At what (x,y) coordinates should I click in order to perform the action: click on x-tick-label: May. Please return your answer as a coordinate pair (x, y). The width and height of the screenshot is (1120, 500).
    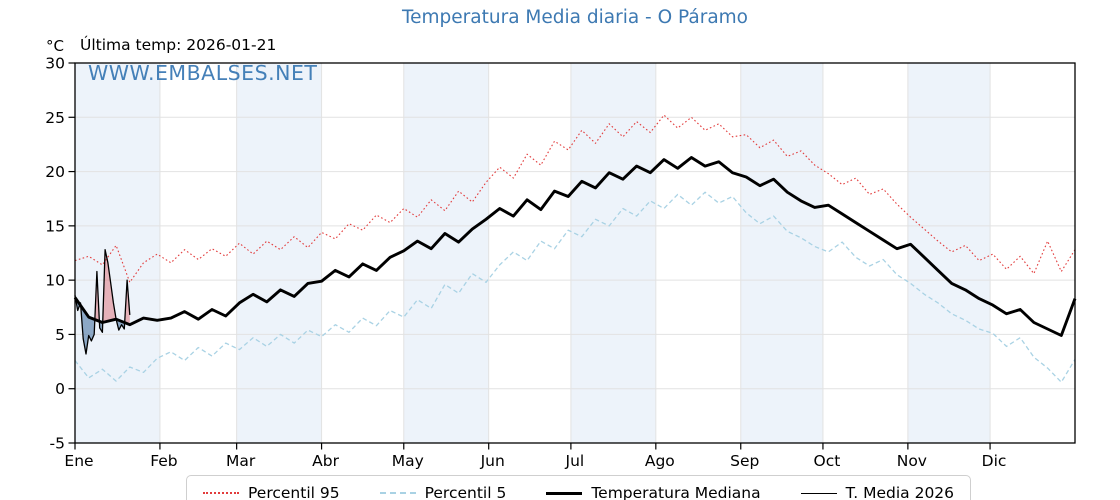
    Looking at the image, I should click on (408, 461).